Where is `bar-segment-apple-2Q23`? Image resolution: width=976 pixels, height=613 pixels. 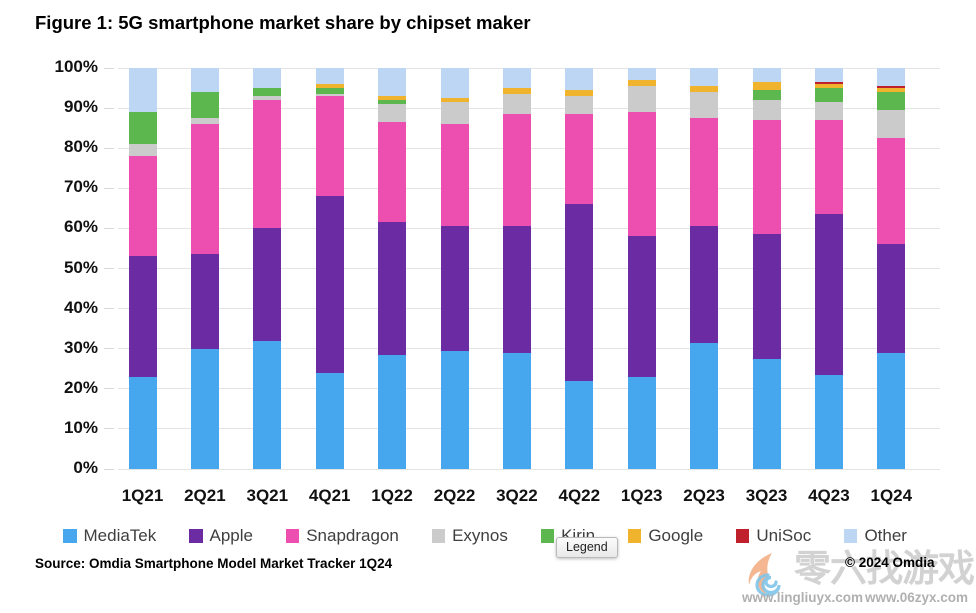 bar-segment-apple-2Q23 is located at coordinates (704, 284).